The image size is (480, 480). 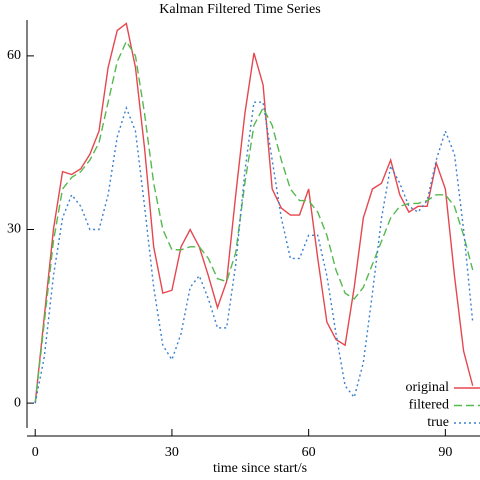 What do you see at coordinates (427, 387) in the screenshot?
I see `legend-label: original` at bounding box center [427, 387].